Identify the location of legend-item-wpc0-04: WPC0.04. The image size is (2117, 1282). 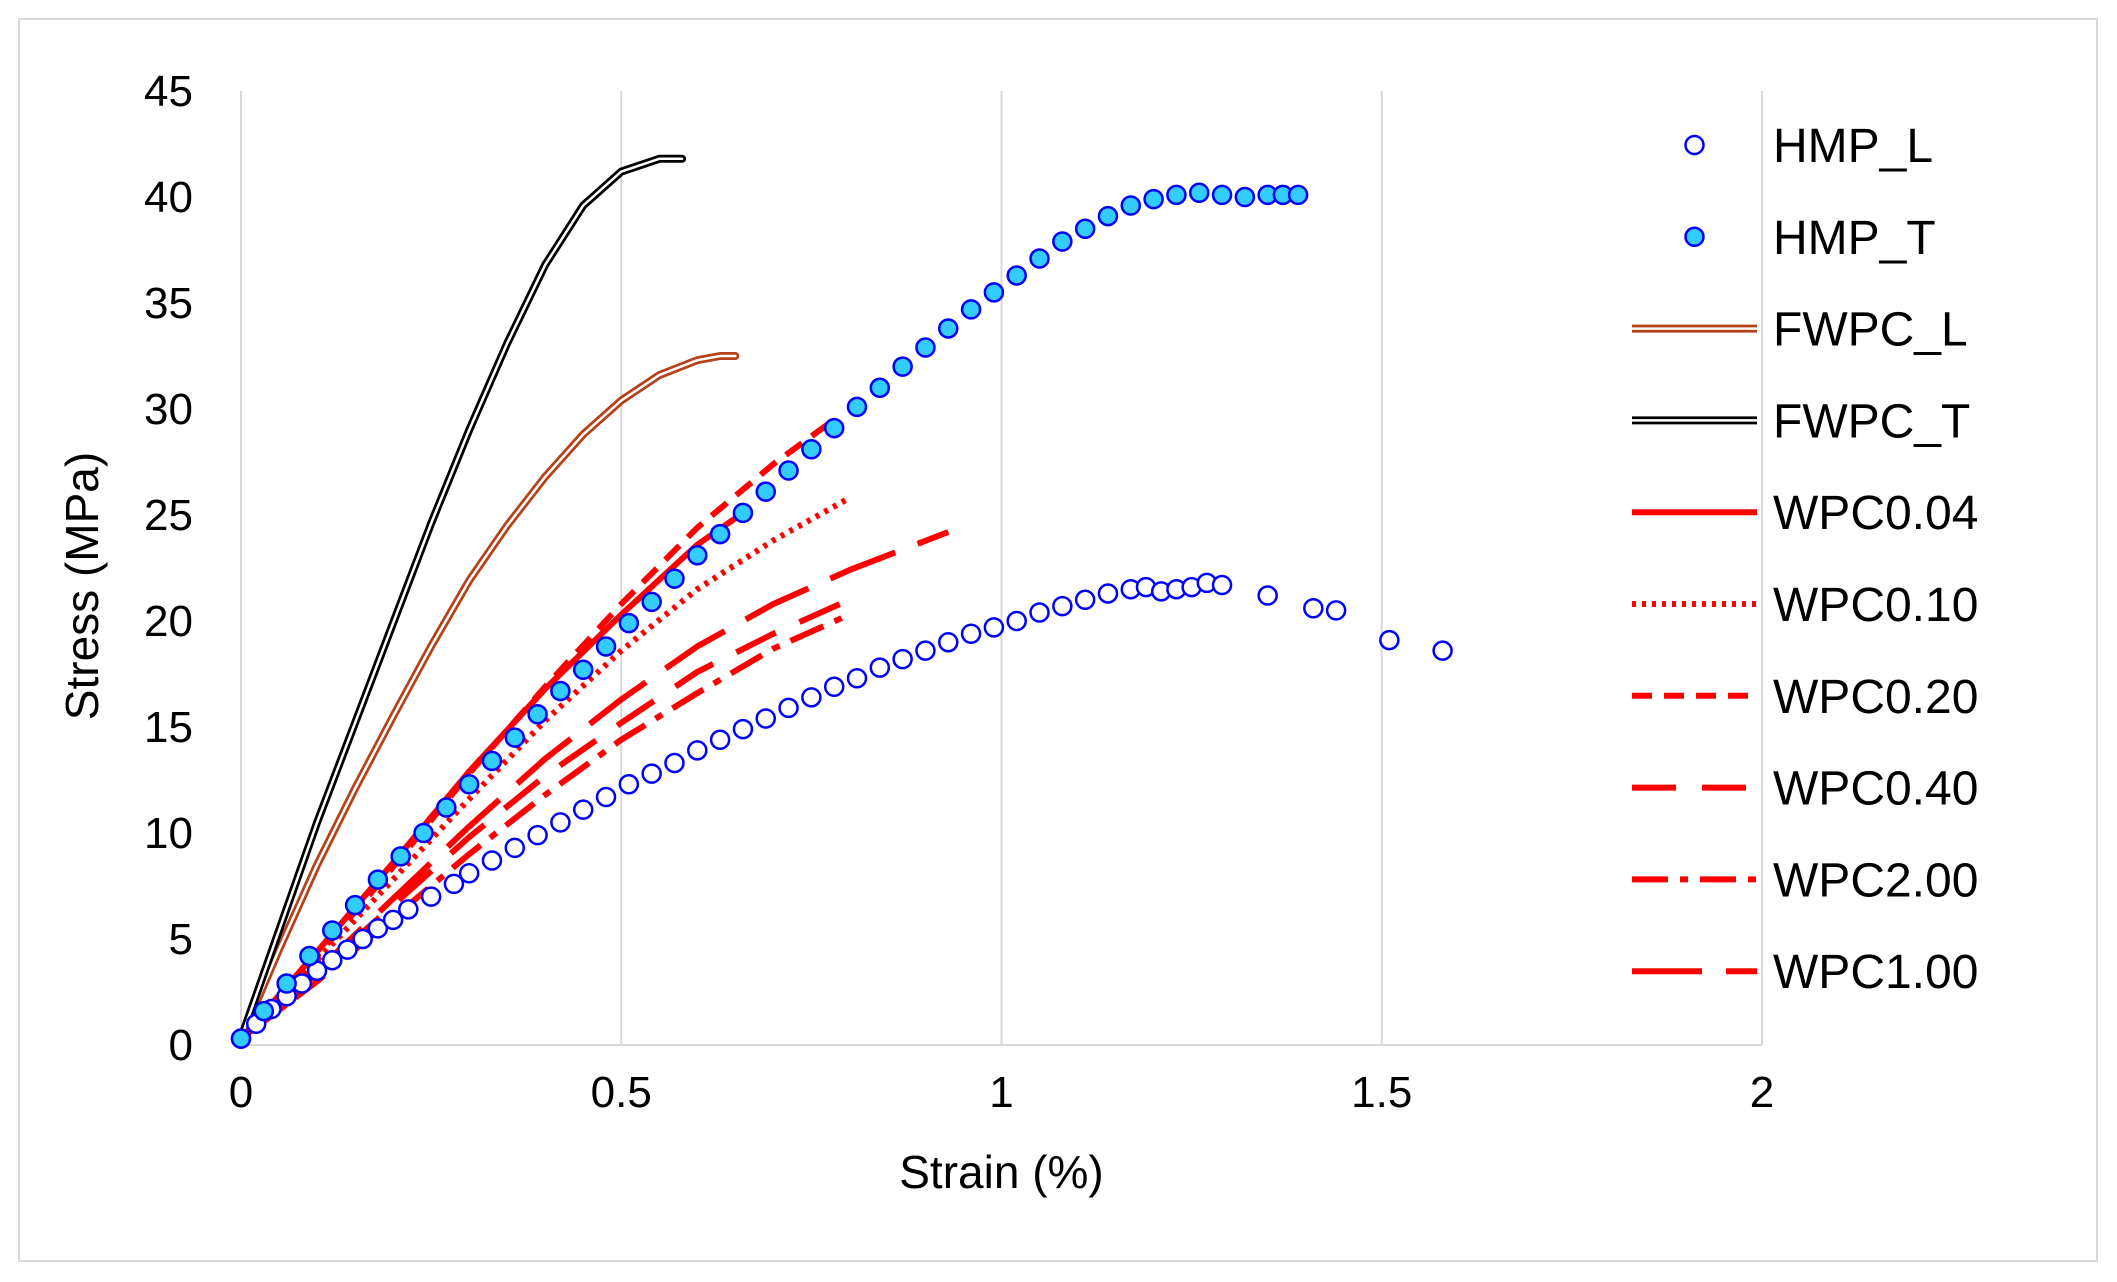
(1805, 513).